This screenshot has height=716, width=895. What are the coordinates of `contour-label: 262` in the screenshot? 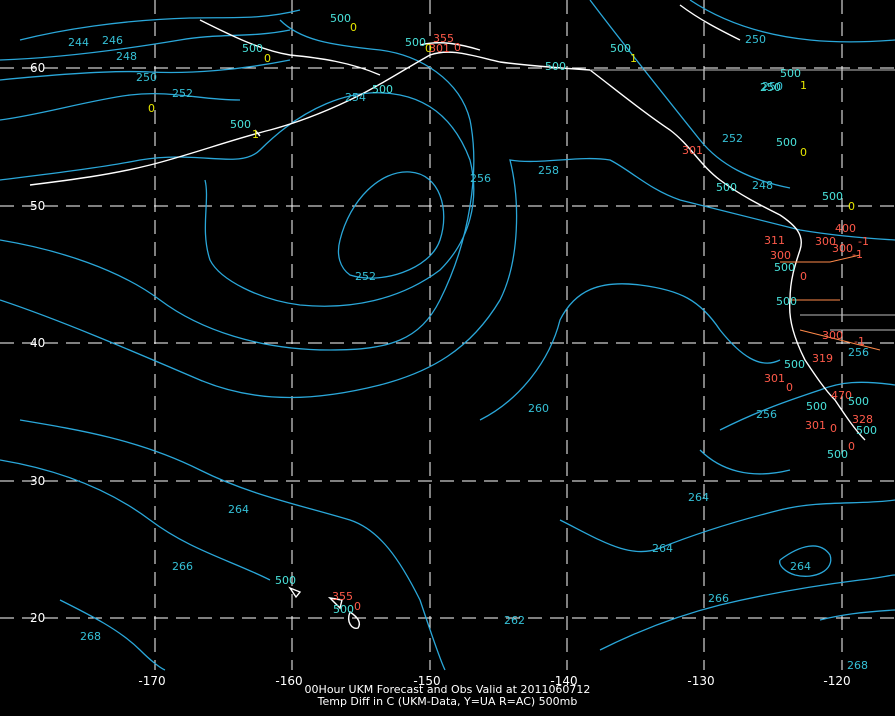 It's located at (514, 620).